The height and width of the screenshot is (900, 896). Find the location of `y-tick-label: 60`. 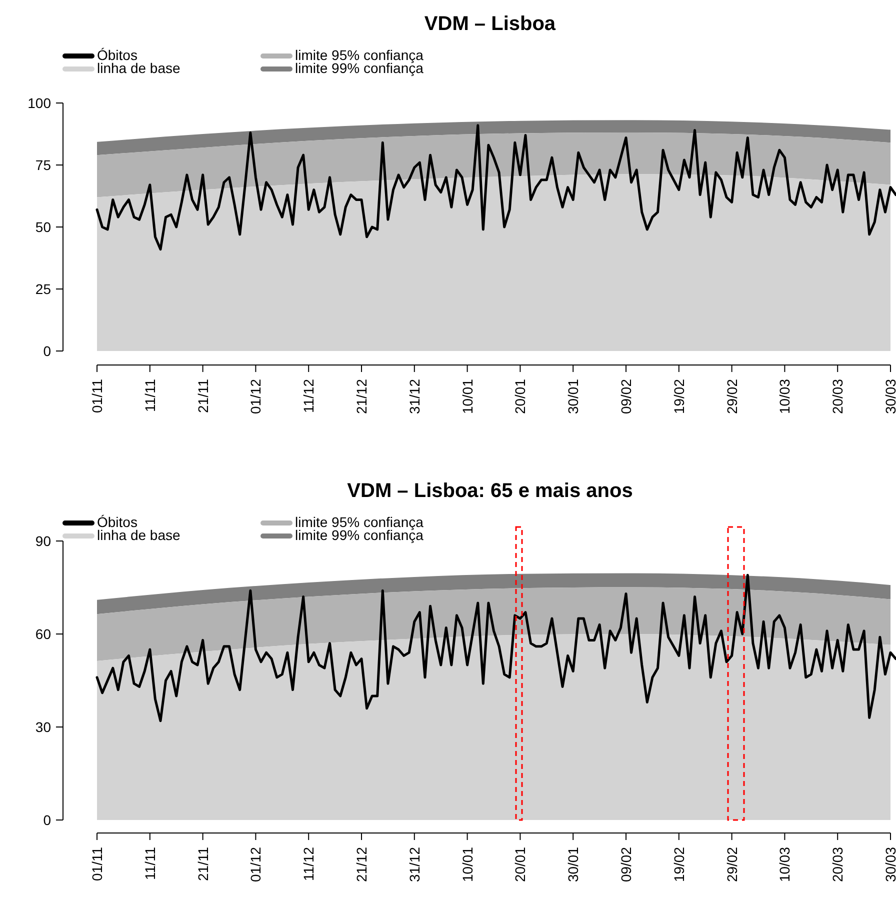

y-tick-label: 60 is located at coordinates (43, 634).